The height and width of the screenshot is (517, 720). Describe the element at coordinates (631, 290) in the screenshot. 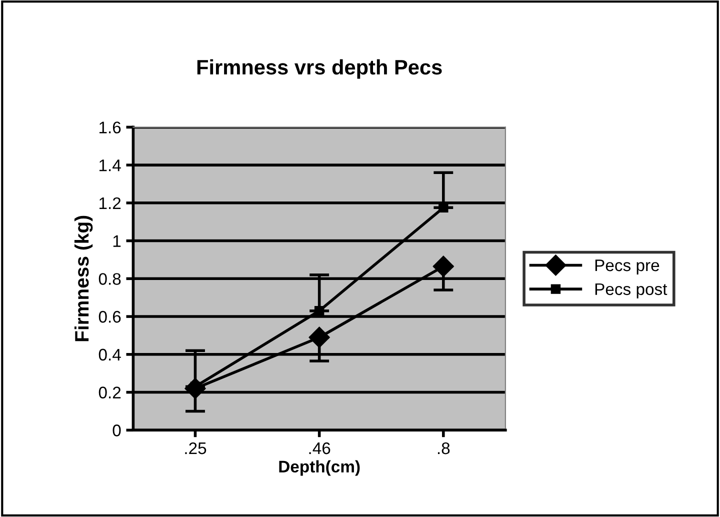

I see `legend-label: Pecs post` at that location.